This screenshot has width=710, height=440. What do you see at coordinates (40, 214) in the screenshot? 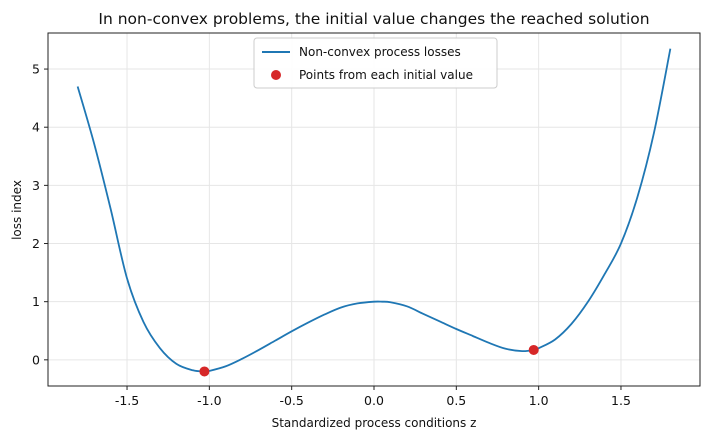
I see `y-axis: 0 1 2 3 4 5` at bounding box center [40, 214].